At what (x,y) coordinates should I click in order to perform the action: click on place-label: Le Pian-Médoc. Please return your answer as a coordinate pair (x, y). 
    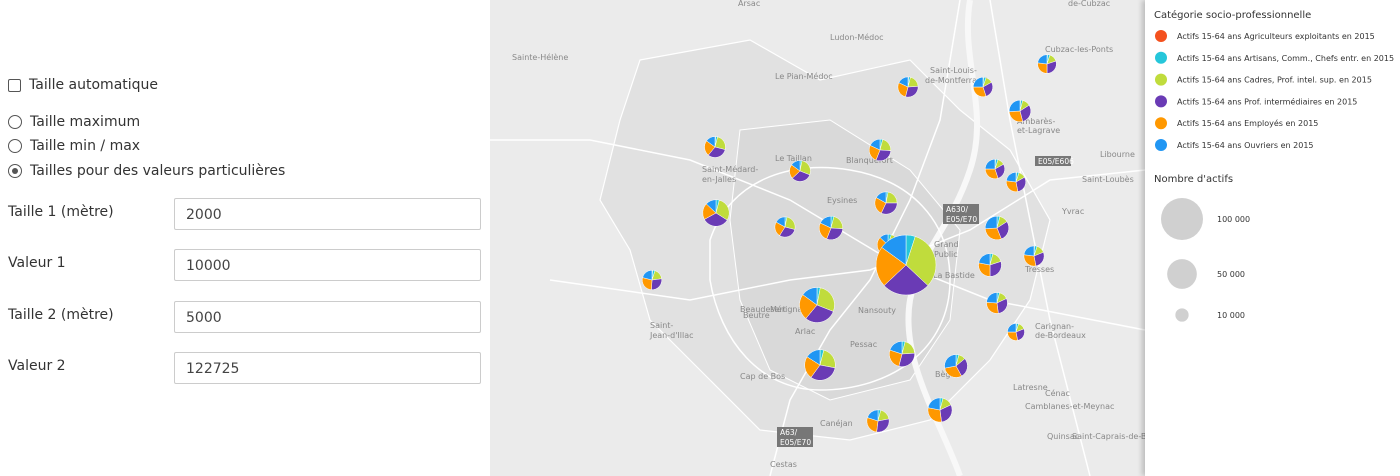
    Looking at the image, I should click on (804, 76).